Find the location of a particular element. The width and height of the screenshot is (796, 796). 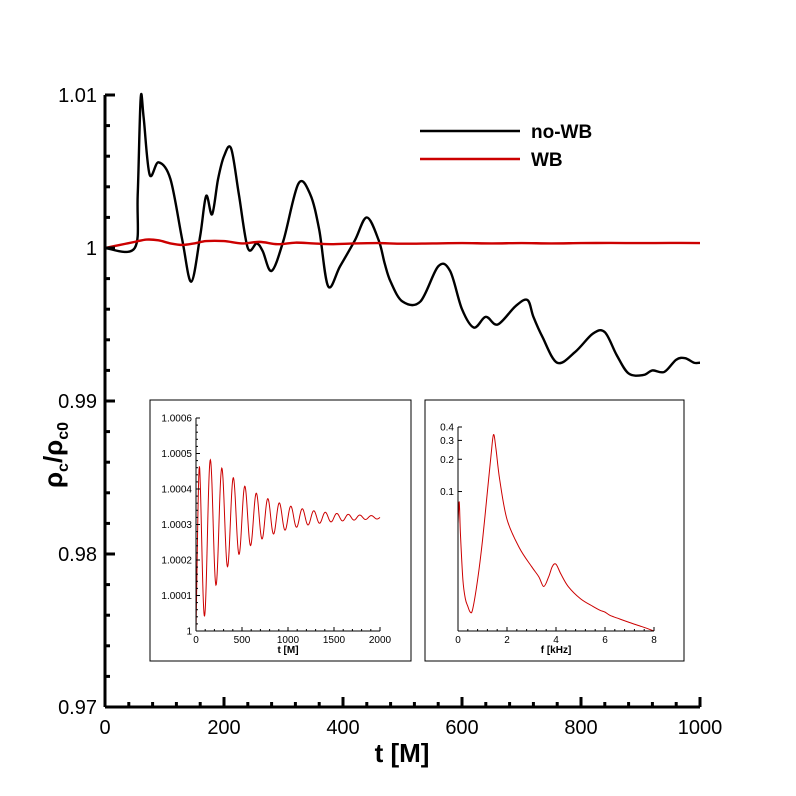

main-x-tick-label: 800 is located at coordinates (580, 728).